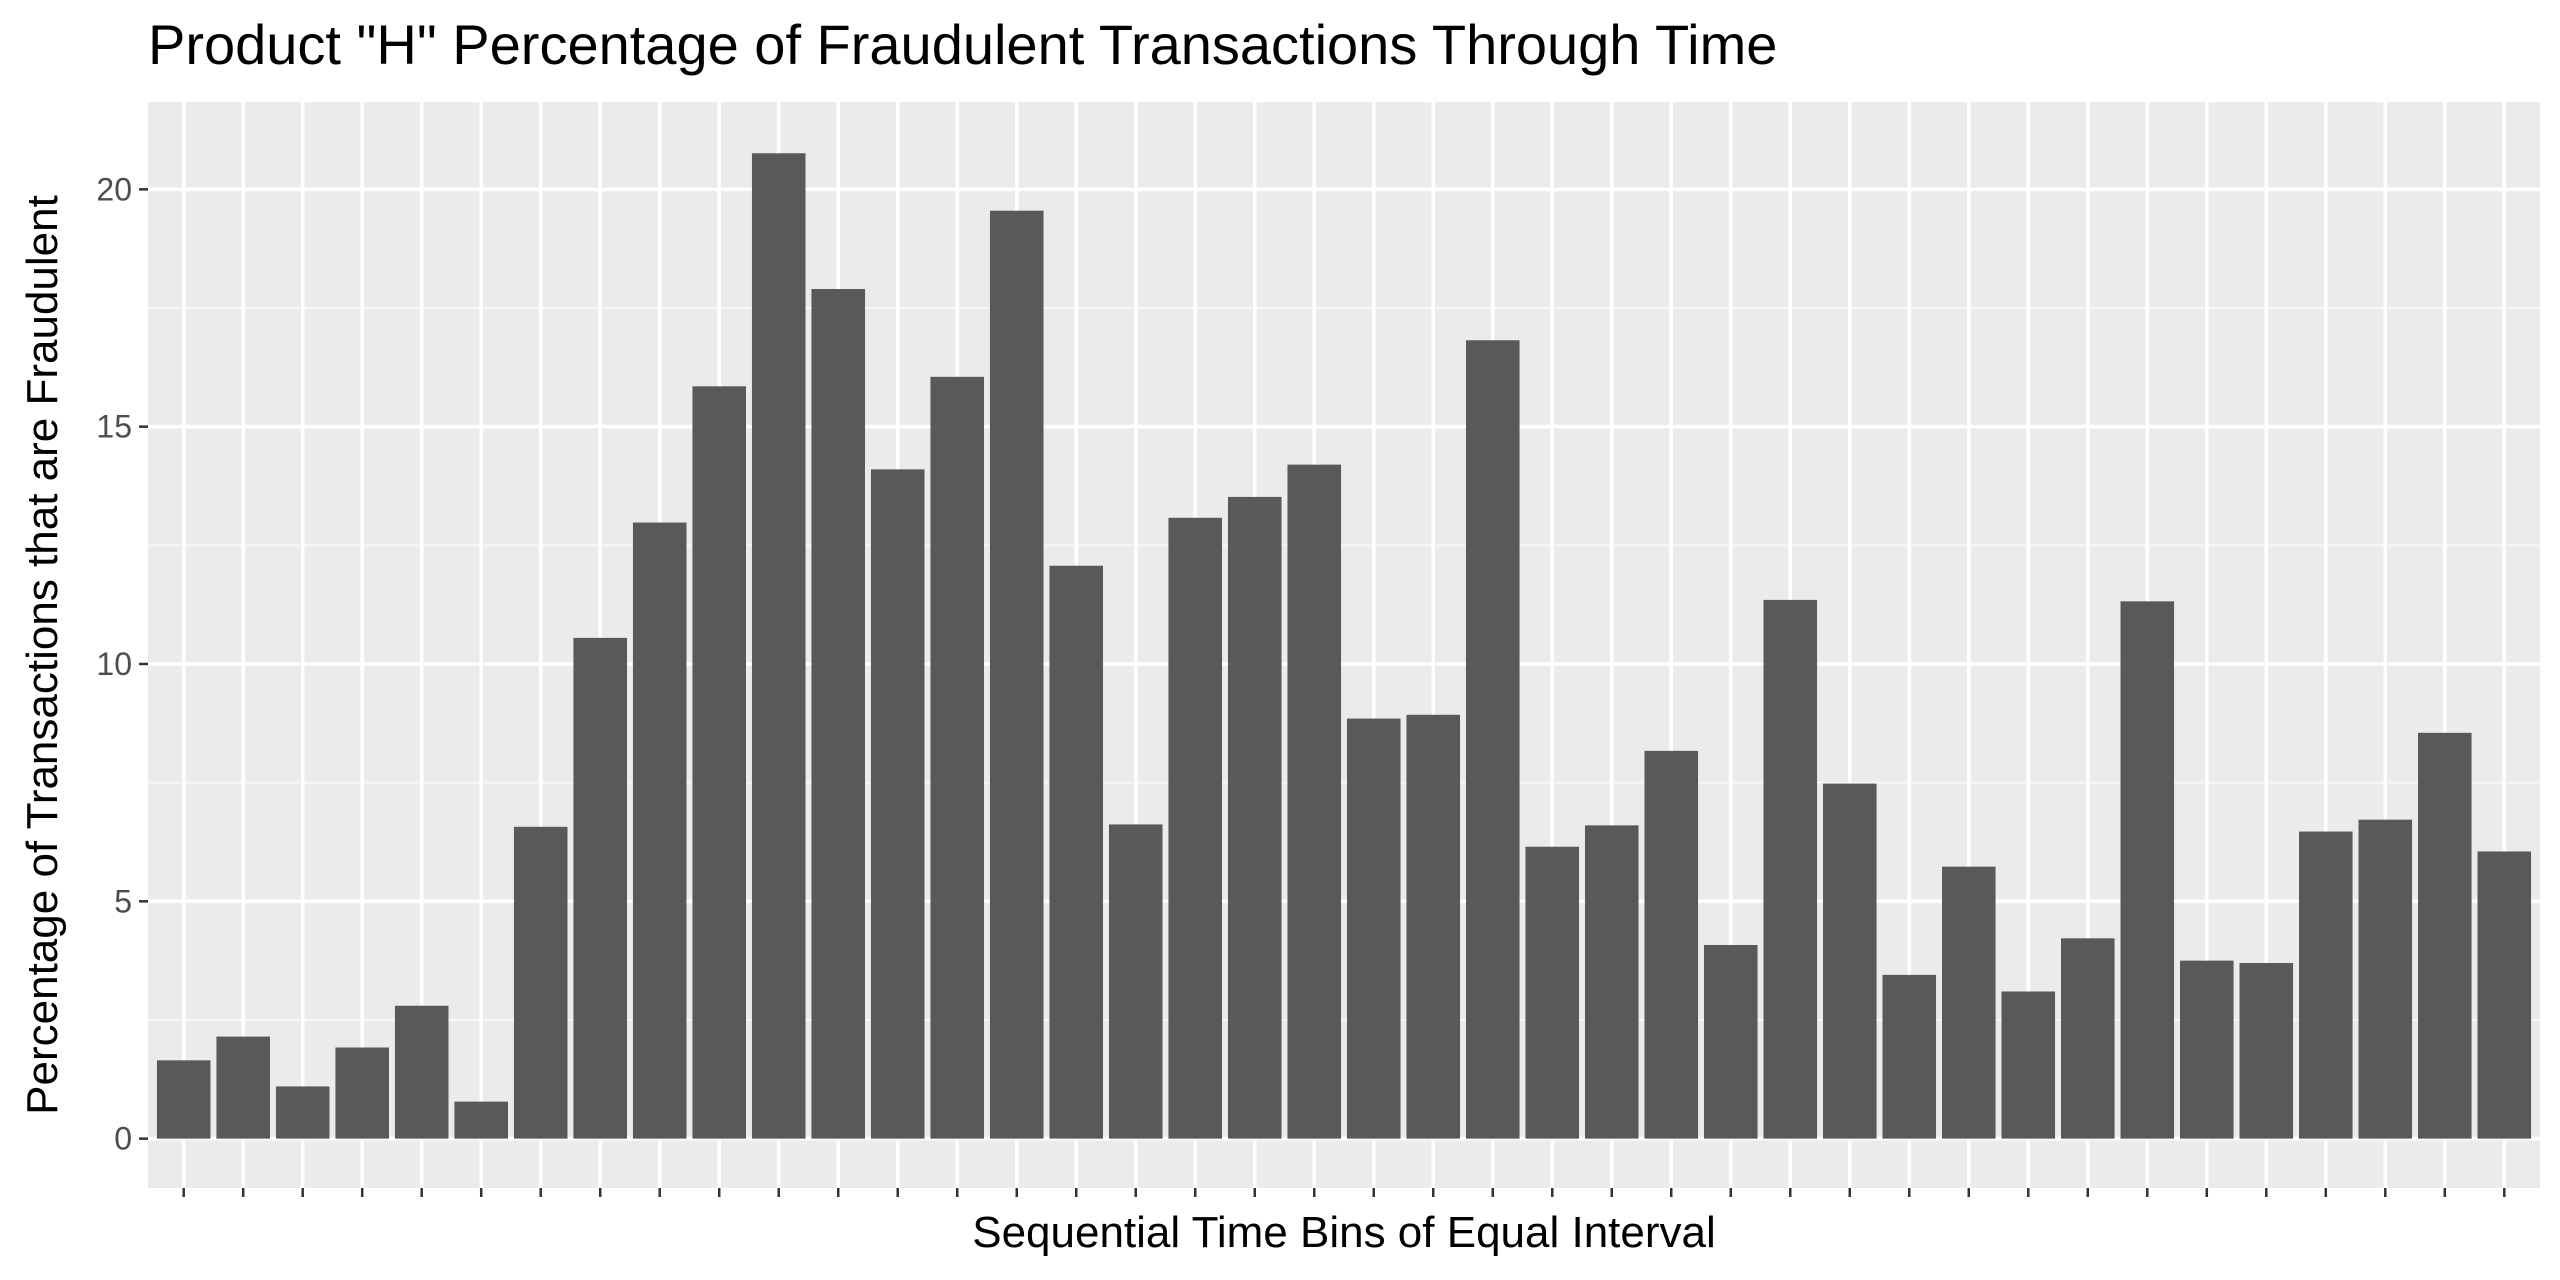  What do you see at coordinates (1344, 1192) in the screenshot?
I see `x-axis-ticks` at bounding box center [1344, 1192].